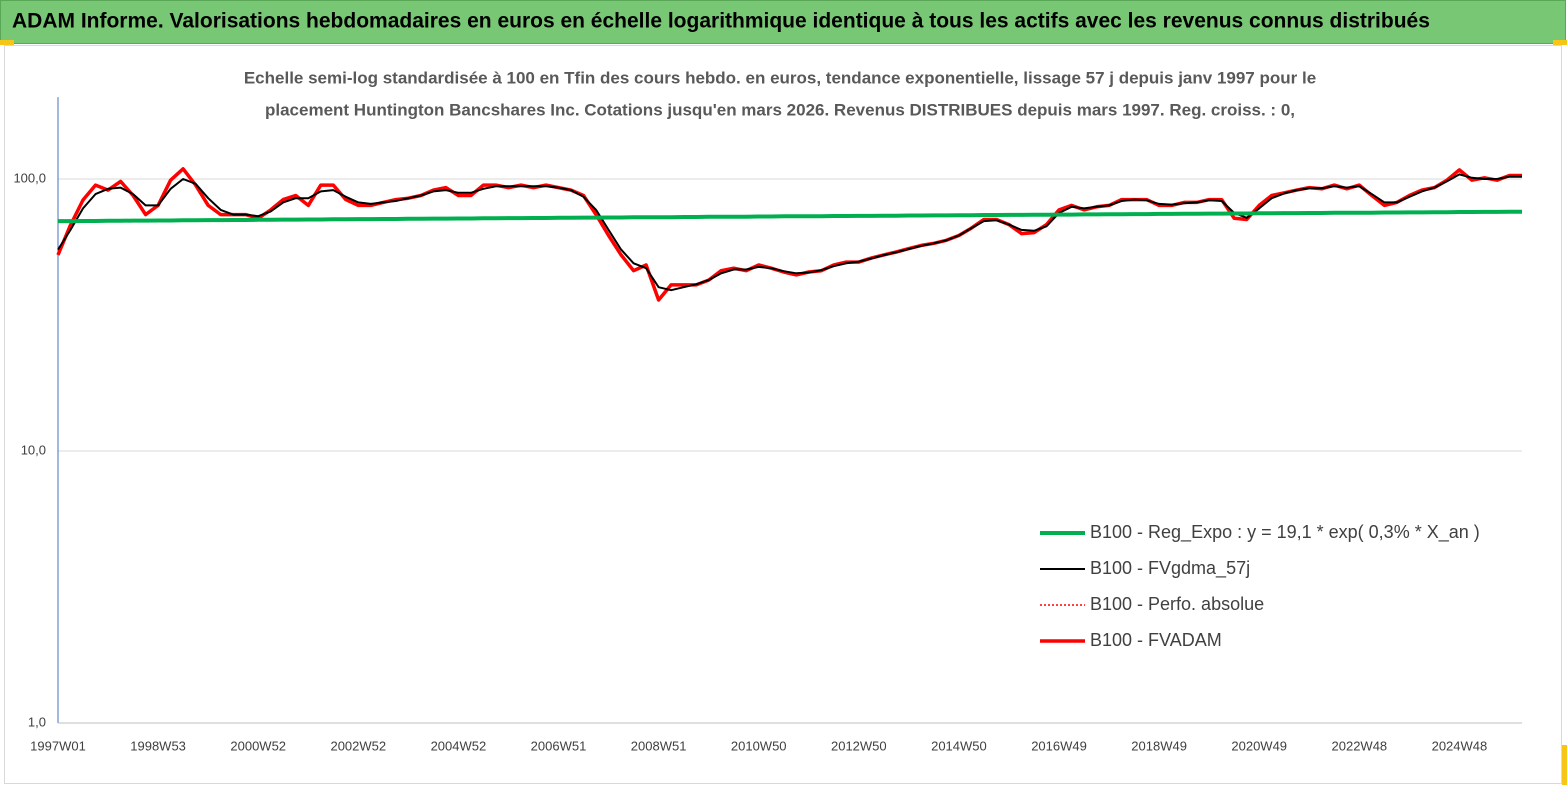 The image size is (1567, 790). I want to click on y-tick-label: 10,0, so click(33, 449).